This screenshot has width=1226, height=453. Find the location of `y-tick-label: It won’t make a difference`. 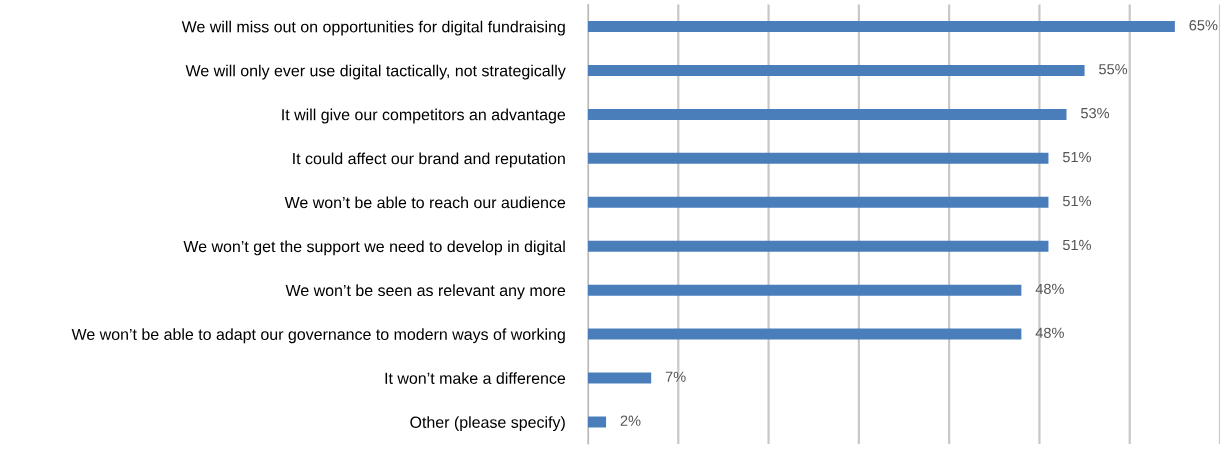

y-tick-label: It won’t make a difference is located at coordinates (475, 378).